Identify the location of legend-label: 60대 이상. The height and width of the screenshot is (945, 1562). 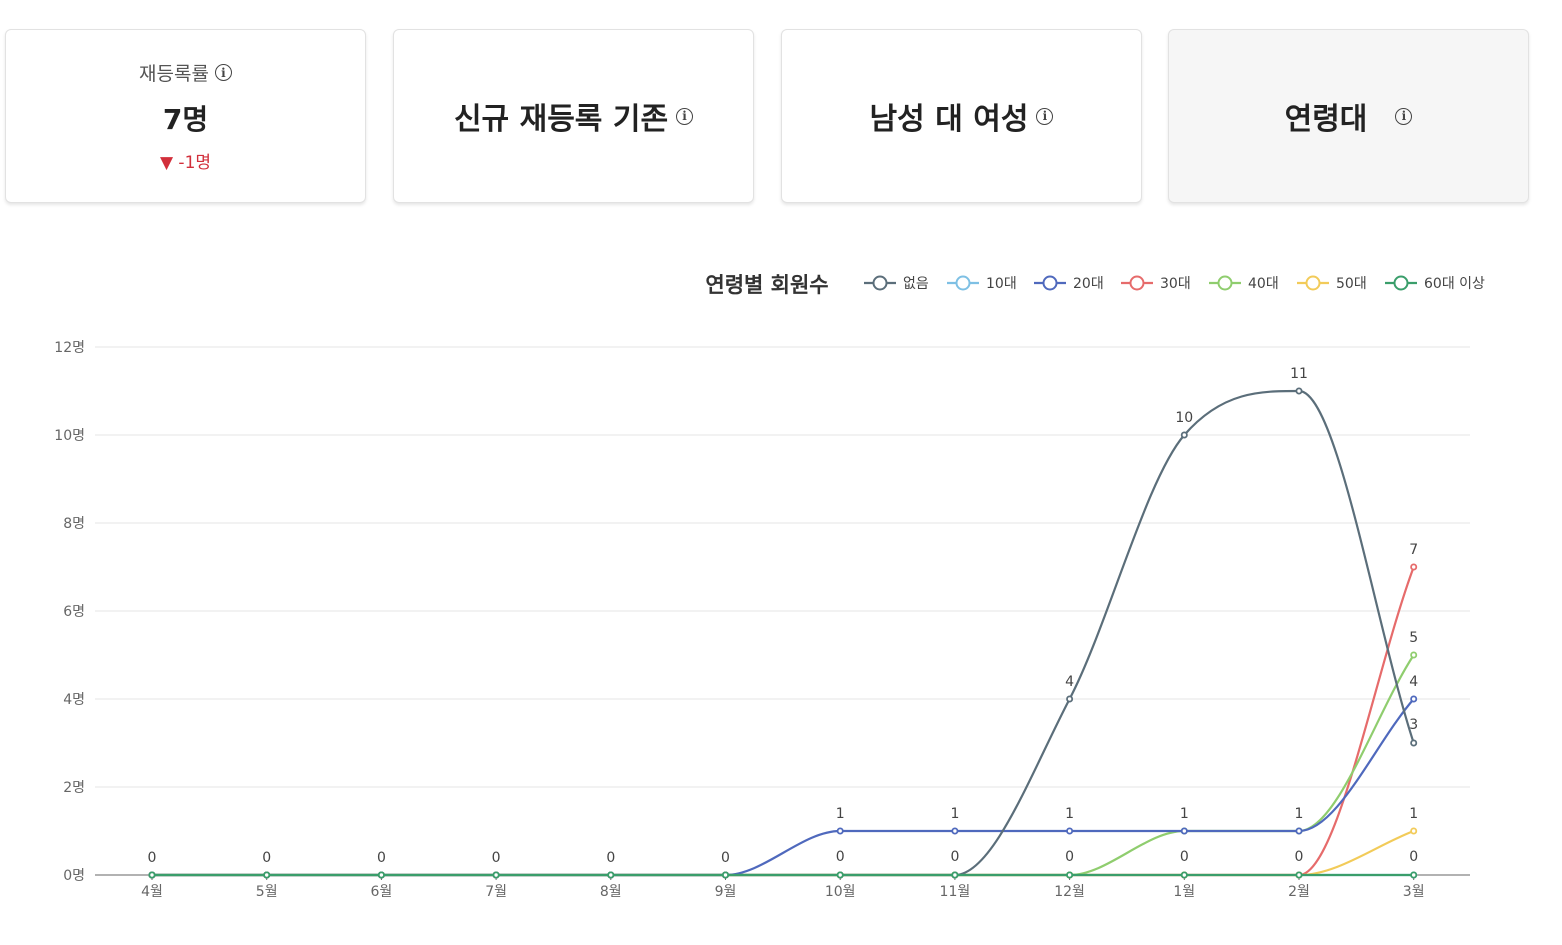
(1454, 284).